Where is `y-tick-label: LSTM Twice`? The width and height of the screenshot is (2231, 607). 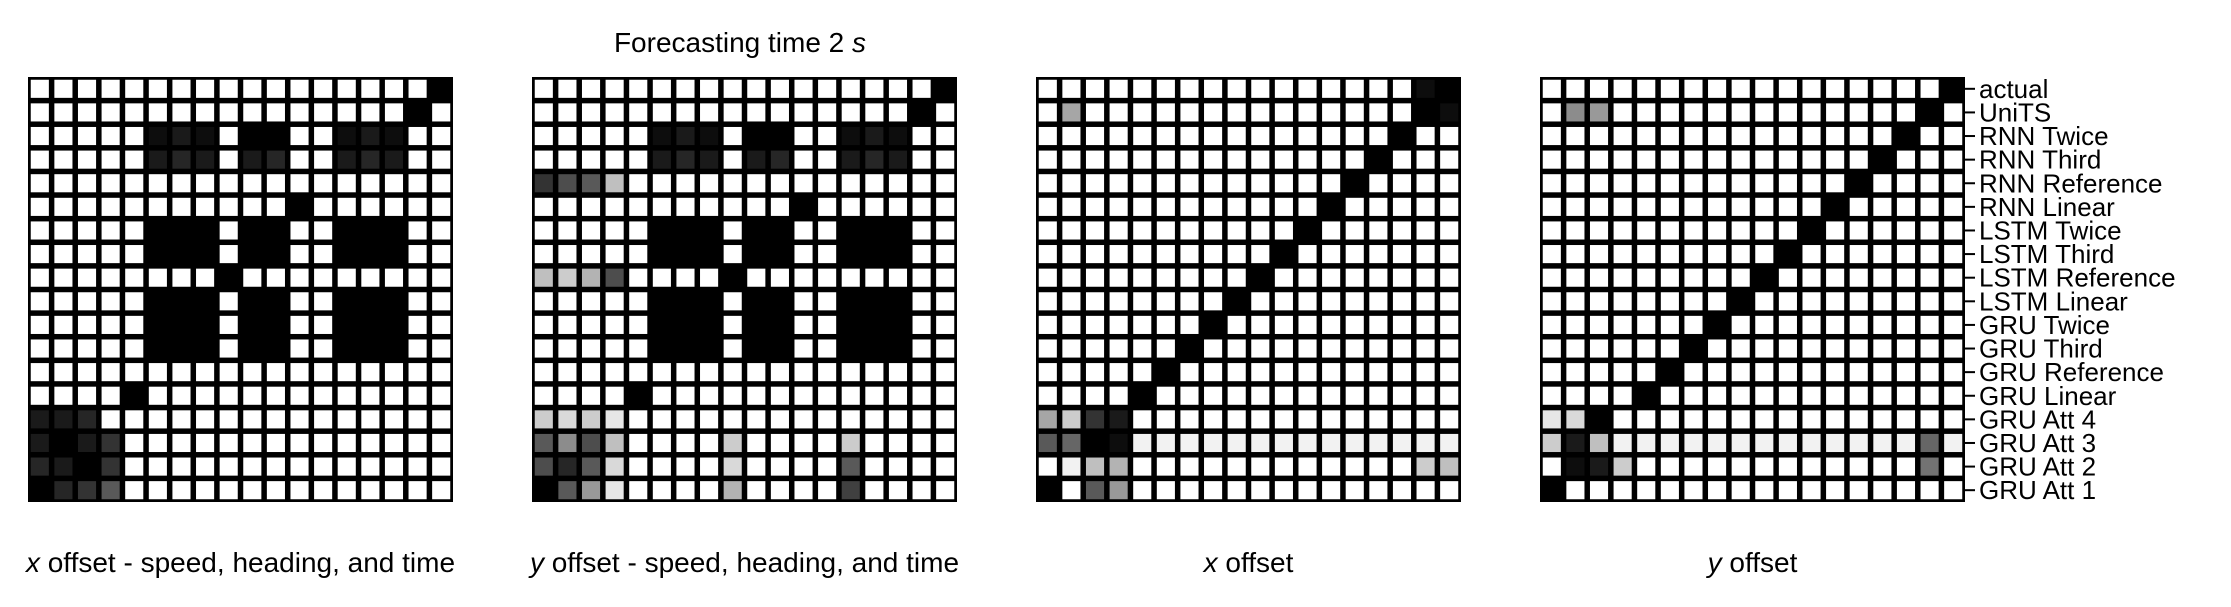 y-tick-label: LSTM Twice is located at coordinates (2050, 230).